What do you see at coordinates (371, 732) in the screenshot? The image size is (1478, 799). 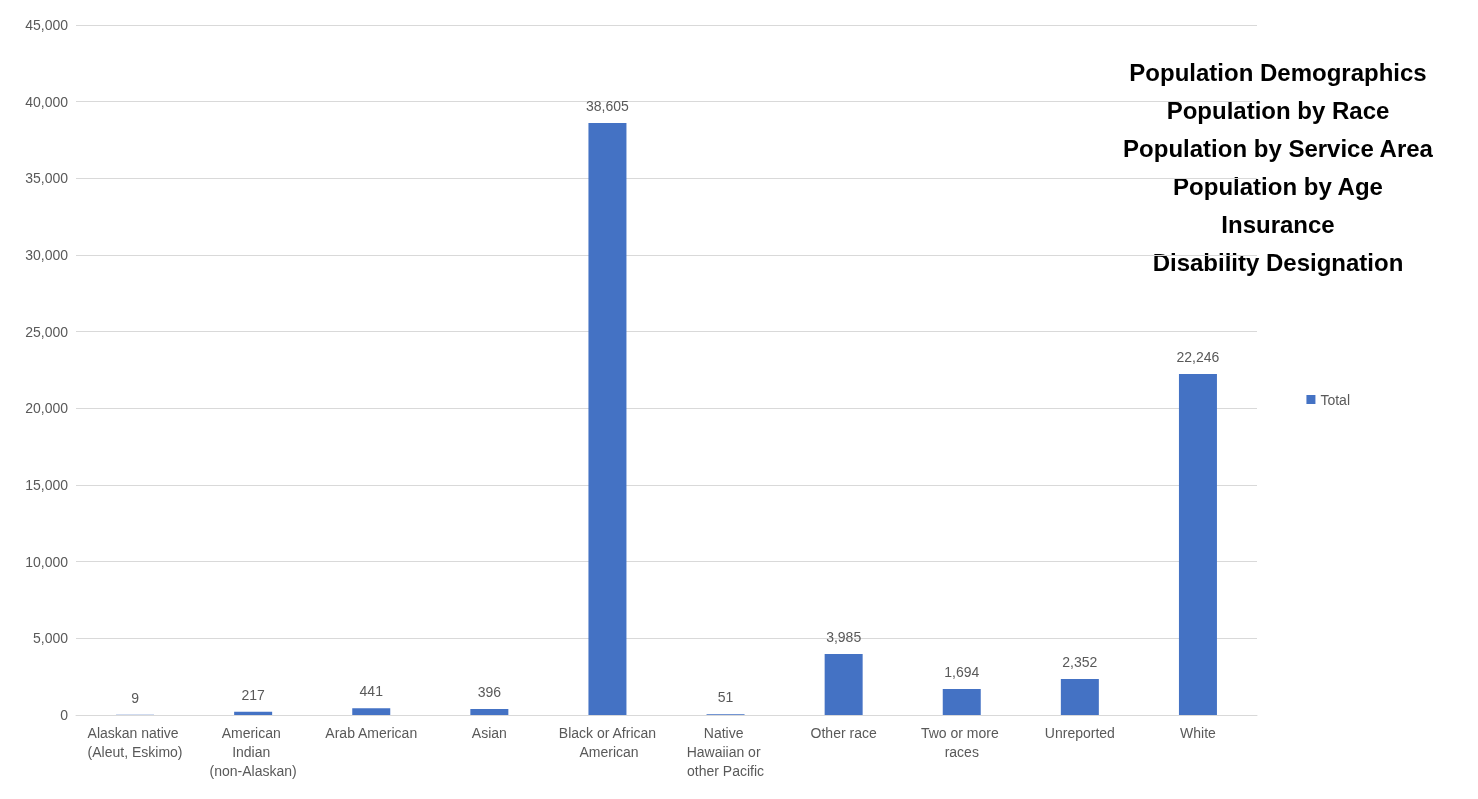 I see `x-tick-label: Arab American` at bounding box center [371, 732].